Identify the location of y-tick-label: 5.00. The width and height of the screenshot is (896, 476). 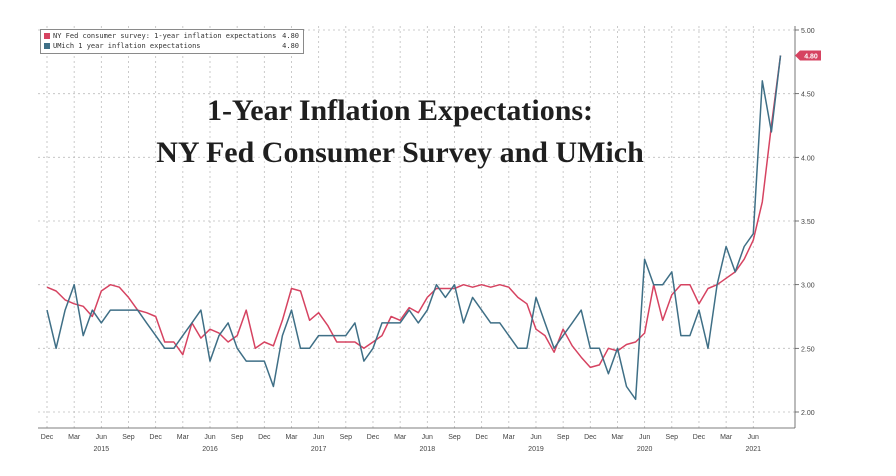
(808, 31).